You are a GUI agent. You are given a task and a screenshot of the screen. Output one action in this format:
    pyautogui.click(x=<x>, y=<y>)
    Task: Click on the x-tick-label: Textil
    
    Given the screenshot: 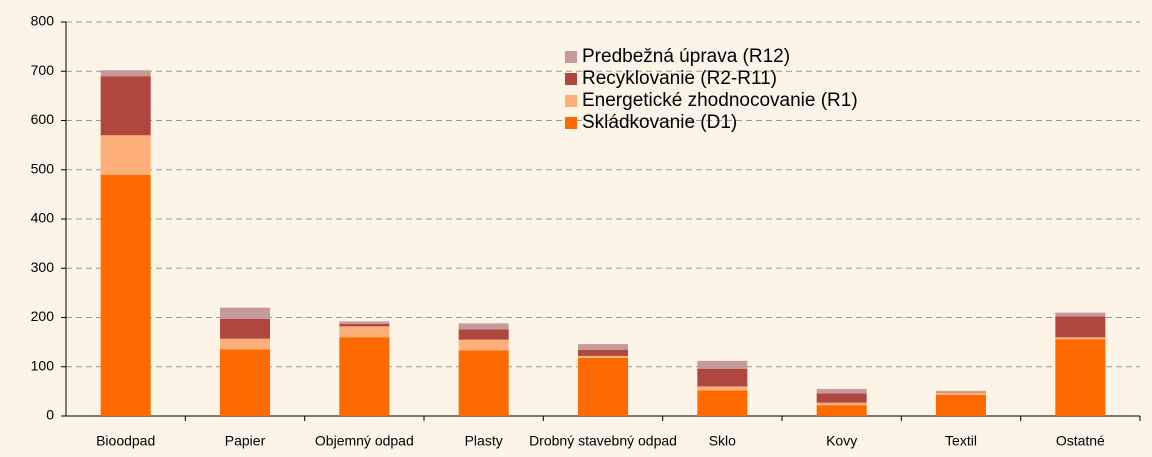 What is the action you would take?
    pyautogui.click(x=961, y=441)
    